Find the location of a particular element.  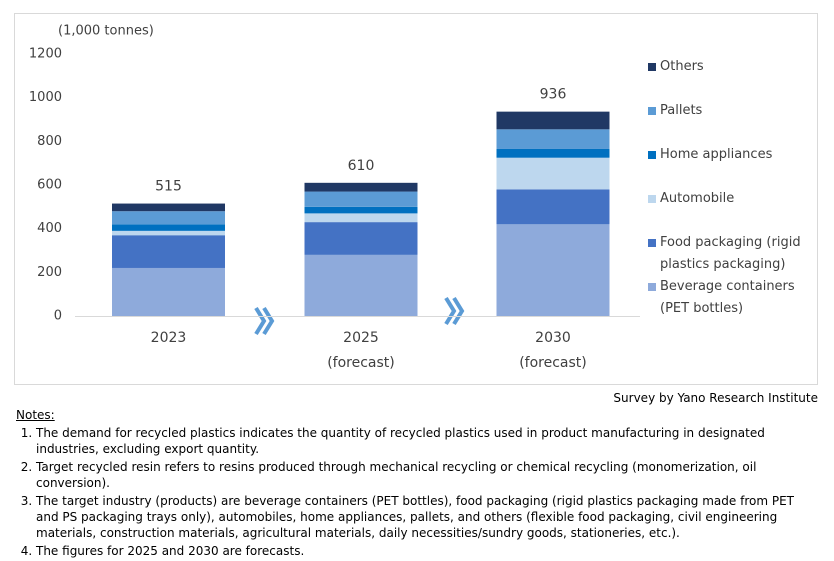

legend-entry: Beverage containers (PET bottles) is located at coordinates (734, 298).